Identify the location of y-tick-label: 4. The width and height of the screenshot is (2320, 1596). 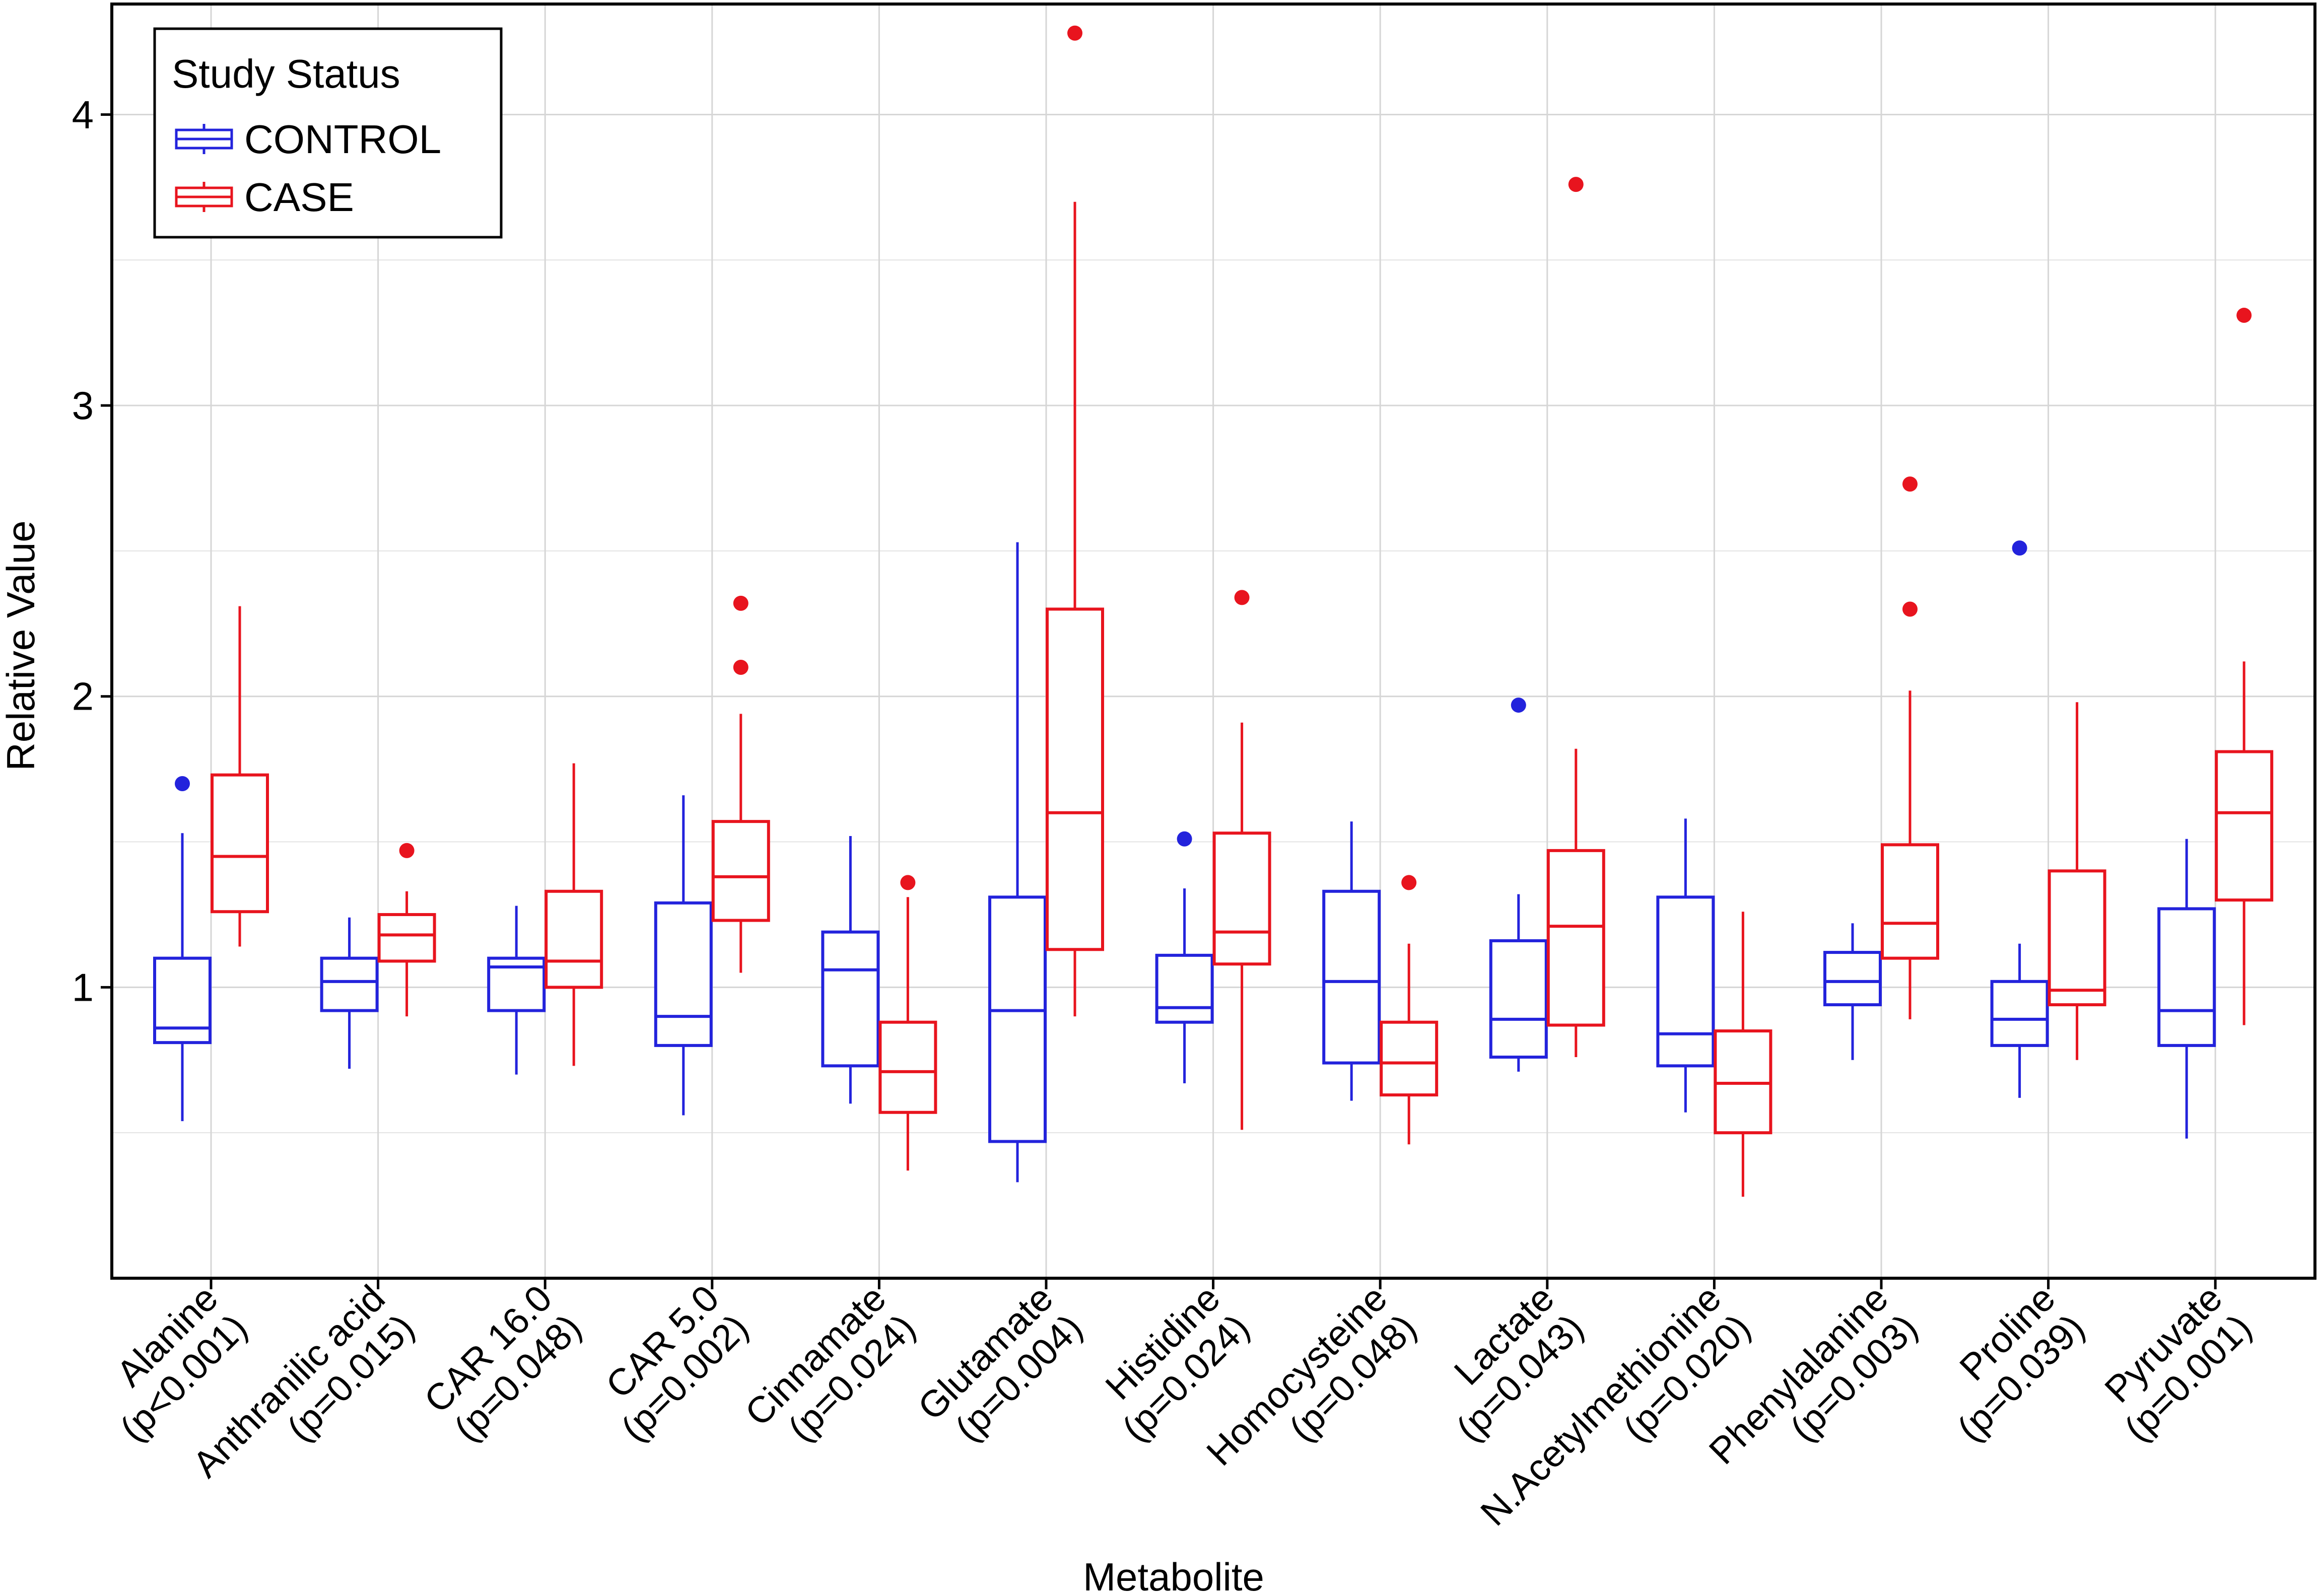
(83, 114).